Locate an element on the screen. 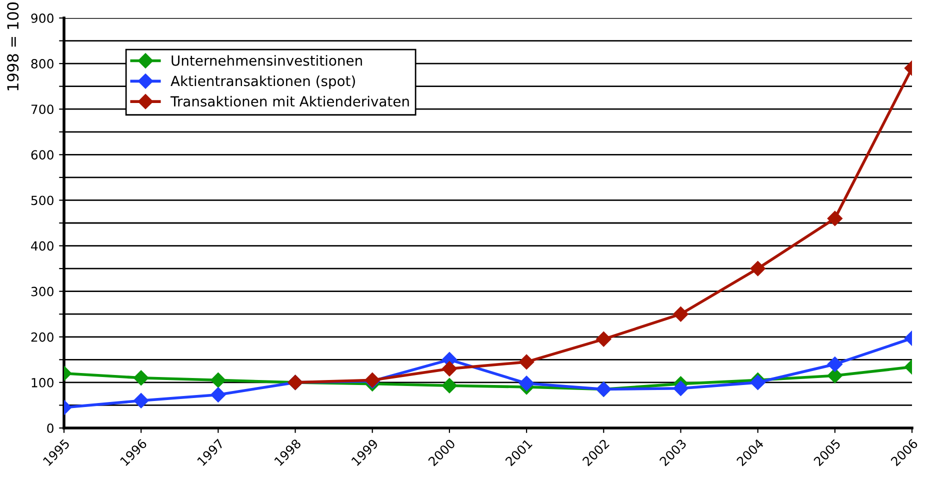  y-tick-label: 0 is located at coordinates (50, 428).